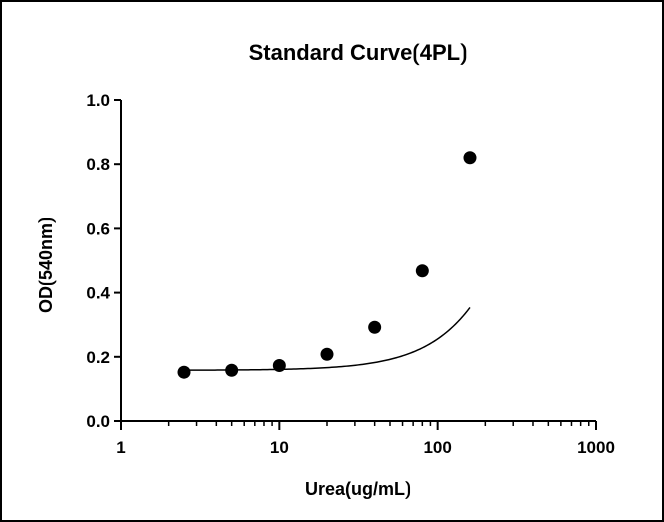 This screenshot has width=664, height=522. Describe the element at coordinates (103, 261) in the screenshot. I see `y-ticks: 0.0 0.2 0.4 0.6 0.8 1.0` at that location.